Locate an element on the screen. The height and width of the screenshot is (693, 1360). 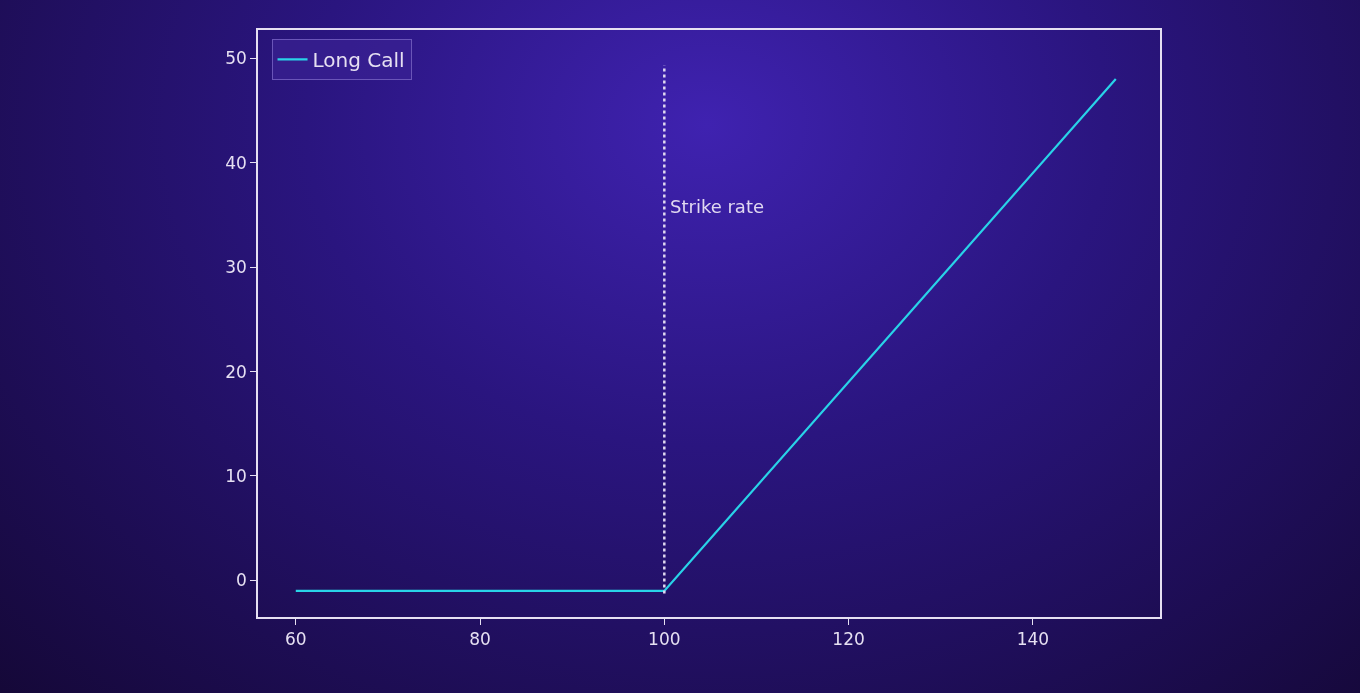
y-tick-label: 0 is located at coordinates (241, 580).